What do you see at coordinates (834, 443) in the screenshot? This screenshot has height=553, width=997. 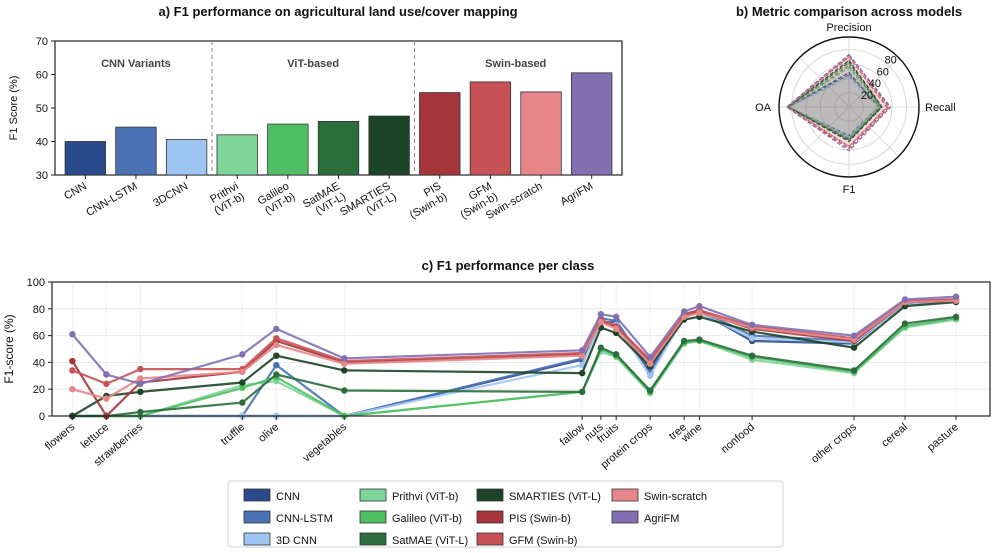 I see `x-tick-label: other crops` at bounding box center [834, 443].